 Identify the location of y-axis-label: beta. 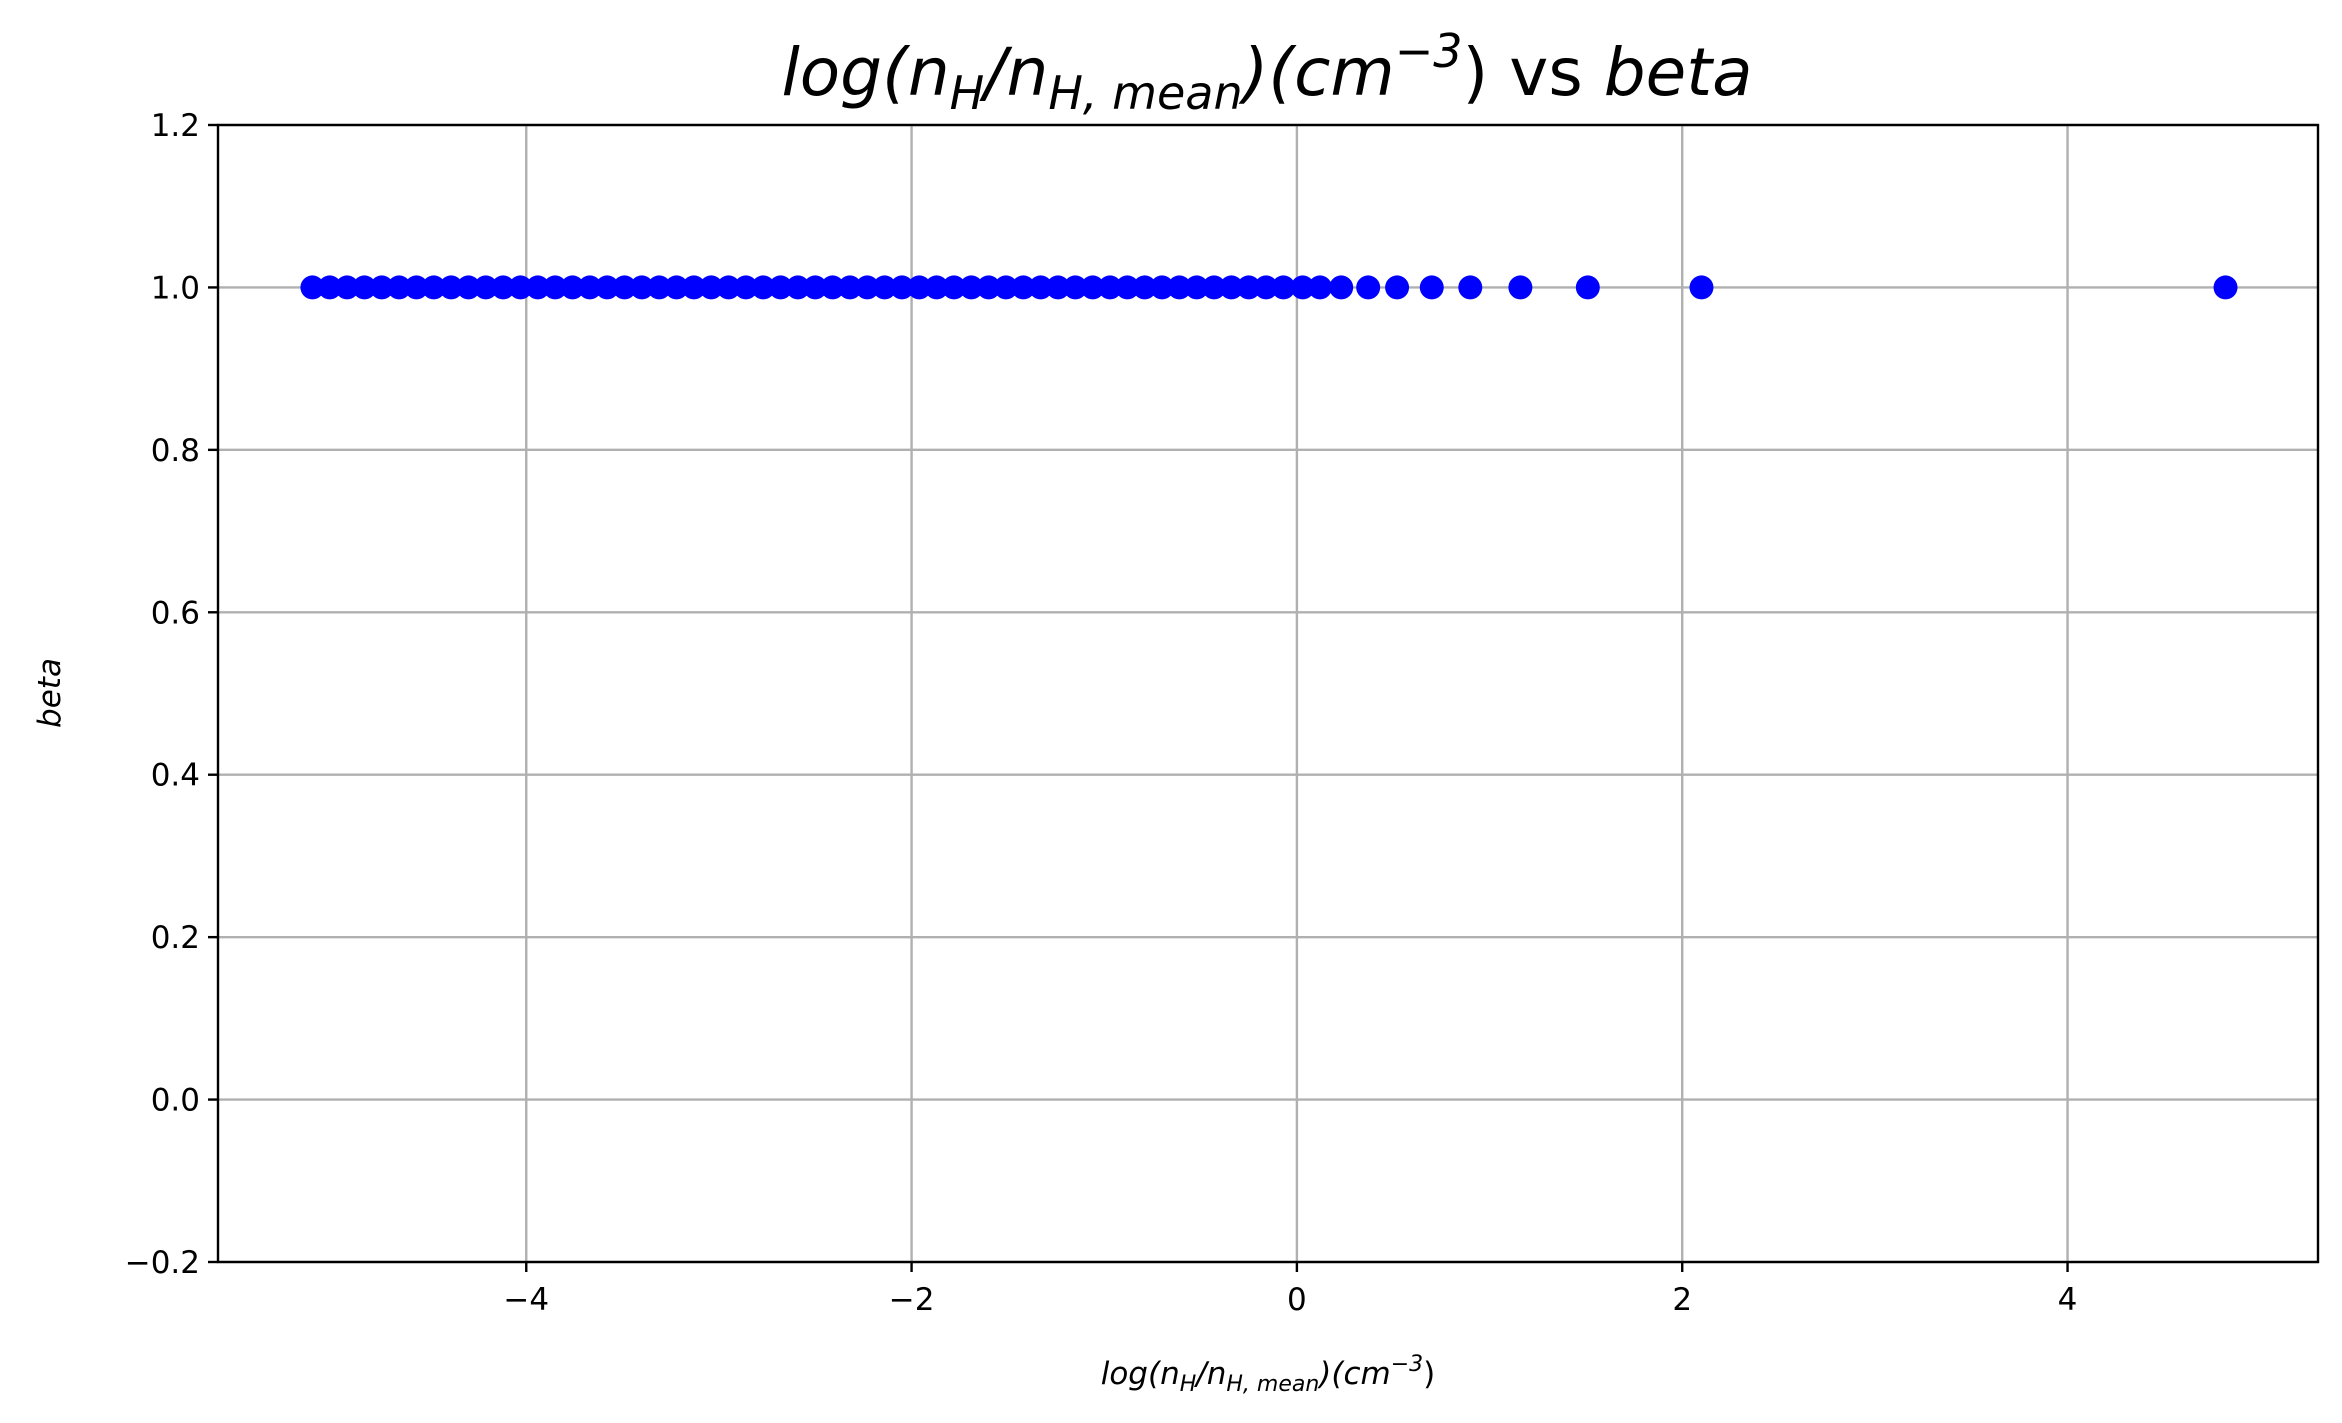
(50, 693).